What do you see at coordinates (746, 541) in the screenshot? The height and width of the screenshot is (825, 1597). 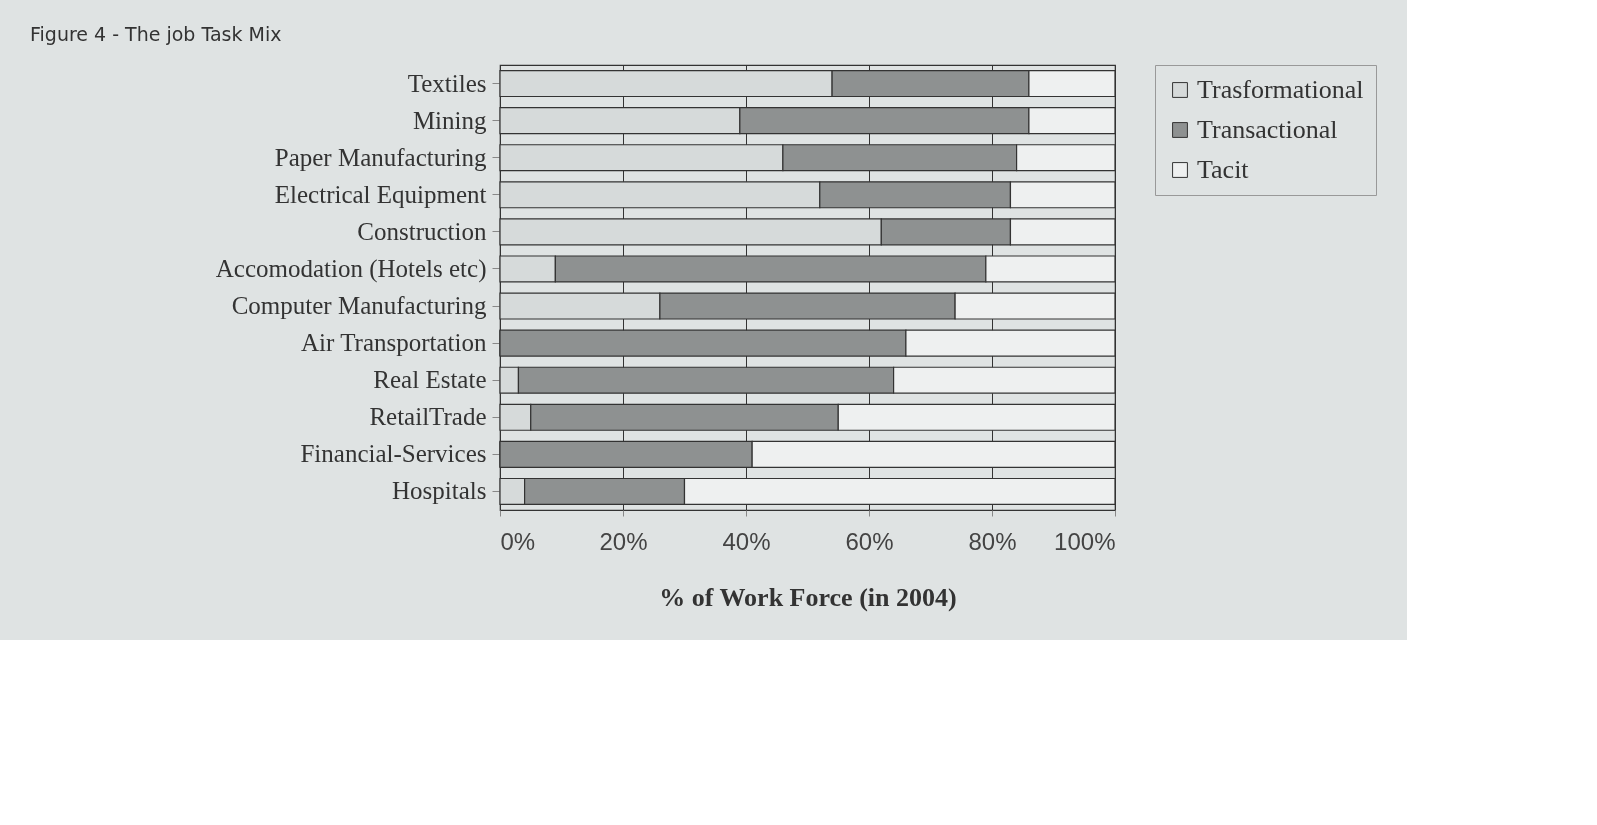 I see `x-tick-label: 40%` at bounding box center [746, 541].